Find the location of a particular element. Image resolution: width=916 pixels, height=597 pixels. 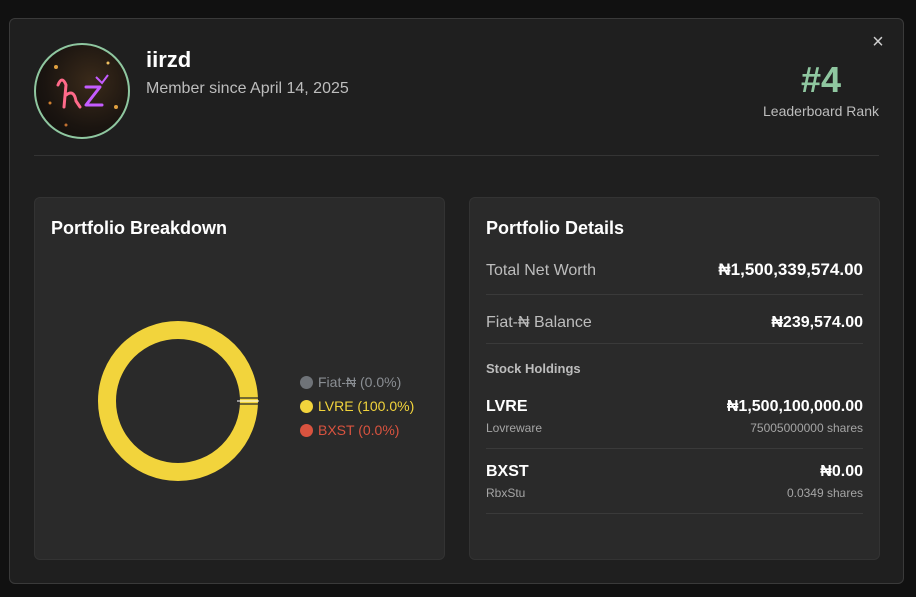

chart-legend: Fiat-₦ (0.0%) LVRE (100.0%) BXST (0.0%) is located at coordinates (357, 406).